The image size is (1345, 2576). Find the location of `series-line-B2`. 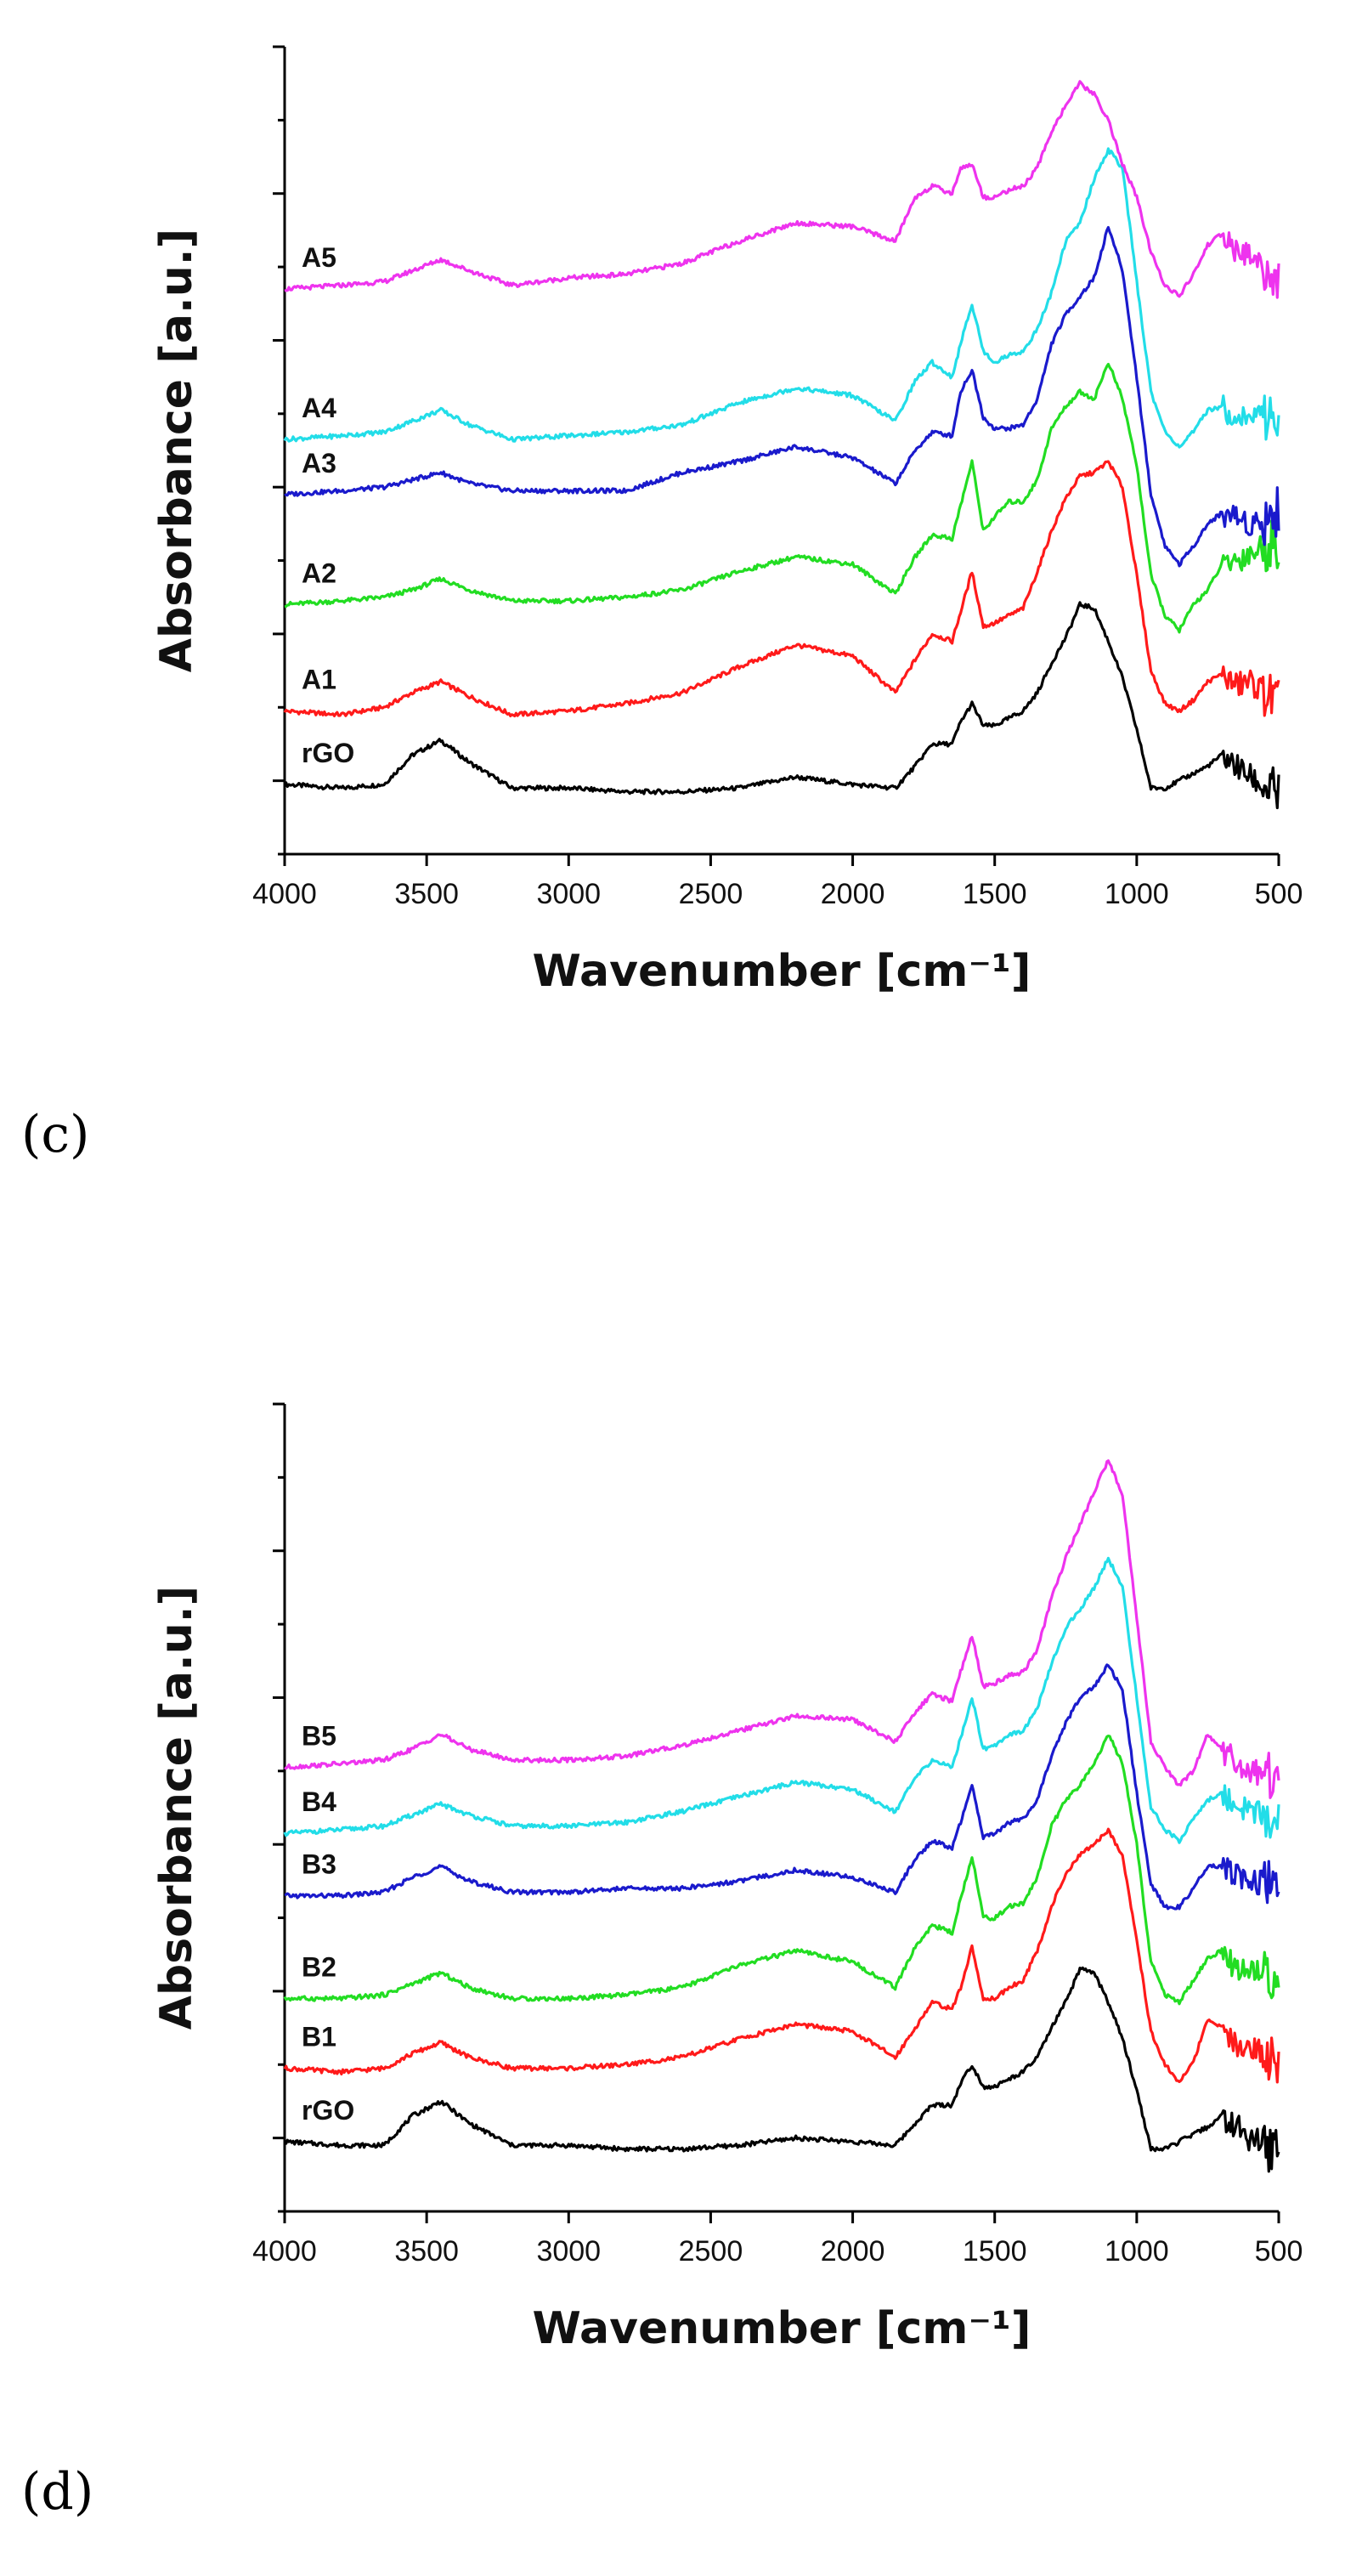

series-line-B2 is located at coordinates (782, 1870).